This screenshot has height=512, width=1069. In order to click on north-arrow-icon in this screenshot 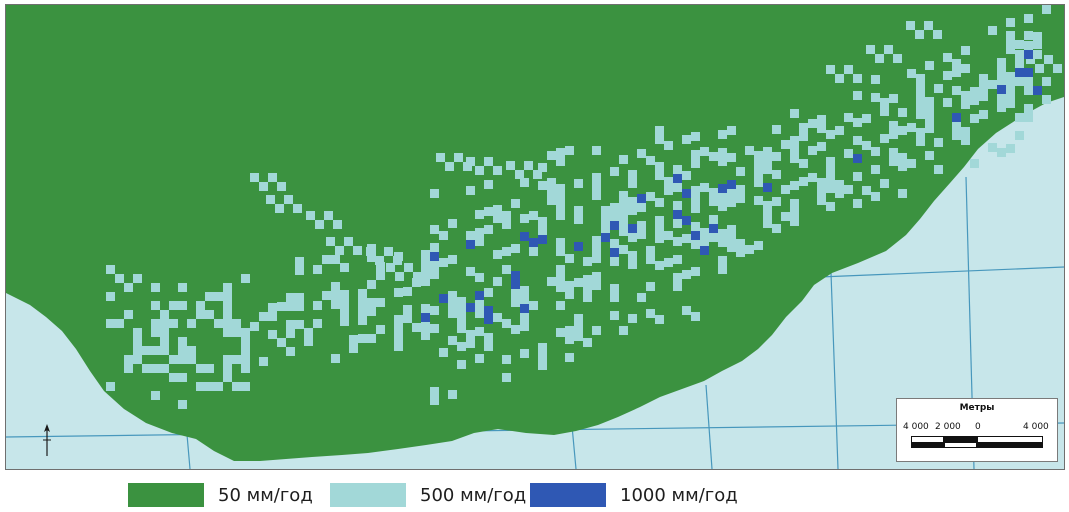, I will do `click(47, 440)`.